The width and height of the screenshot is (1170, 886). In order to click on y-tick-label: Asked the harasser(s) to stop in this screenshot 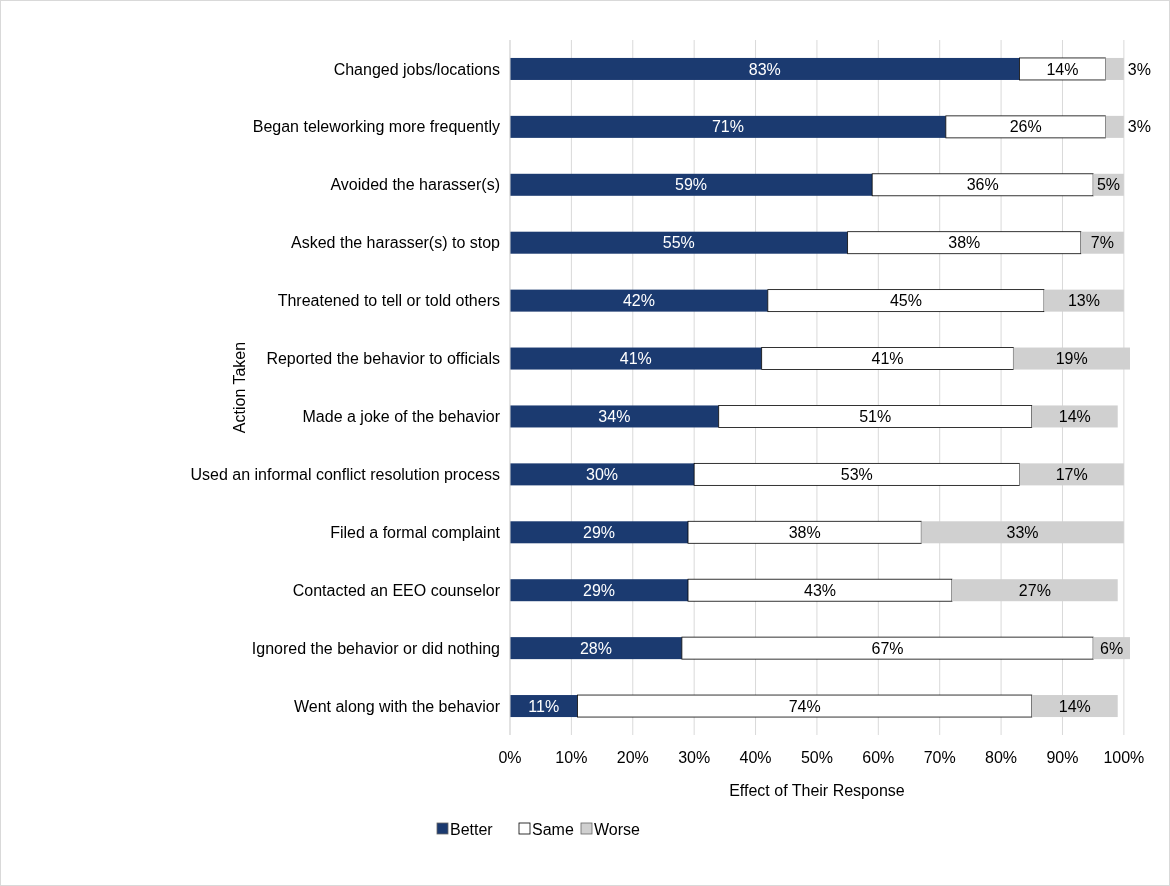, I will do `click(396, 243)`.